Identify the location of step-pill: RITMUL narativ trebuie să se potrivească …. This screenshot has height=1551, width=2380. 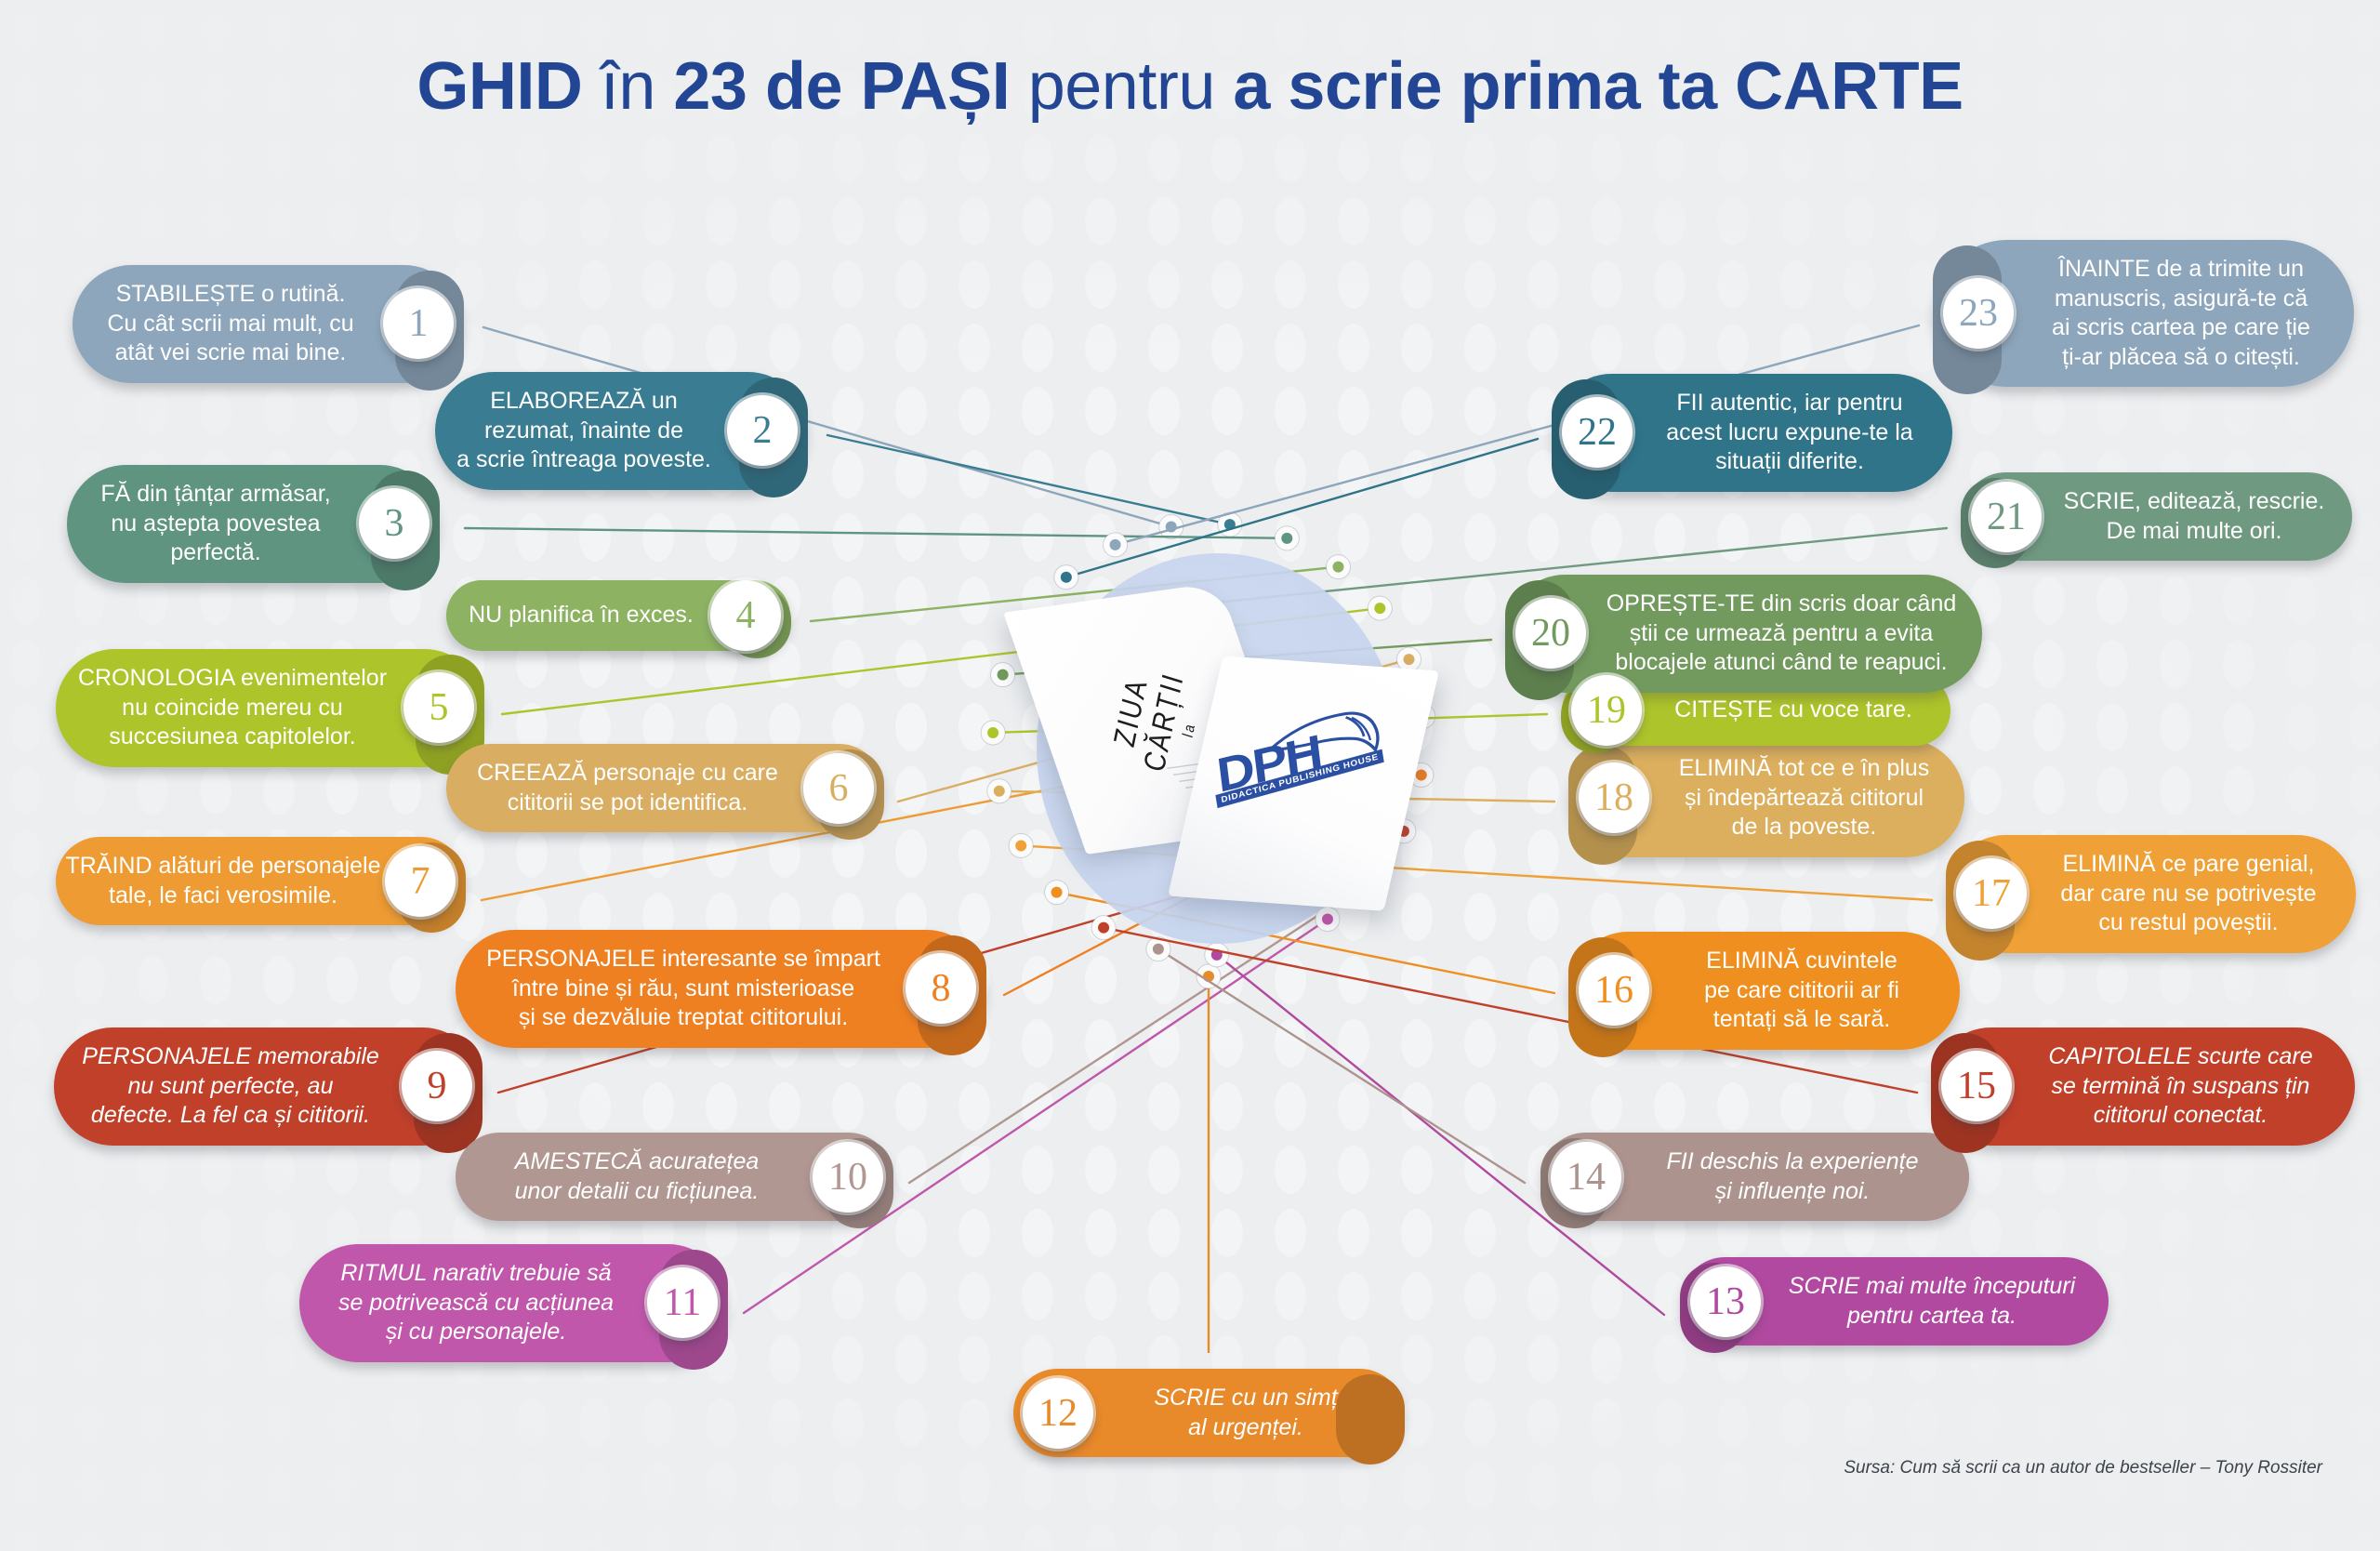
(513, 1307).